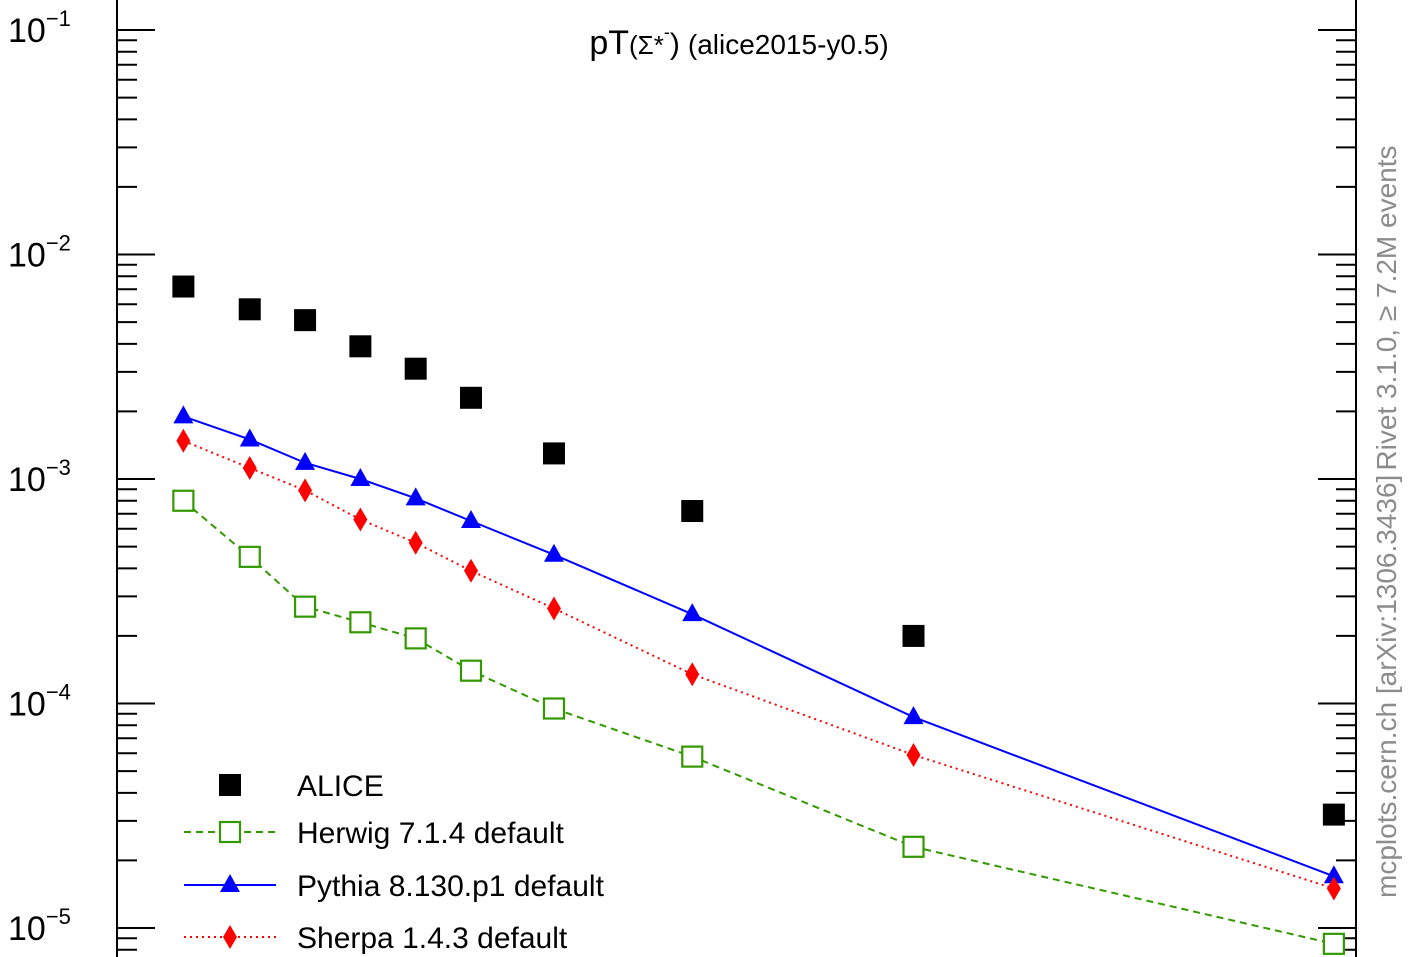  I want to click on y-tick-label-exponent: −4, so click(58, 692).